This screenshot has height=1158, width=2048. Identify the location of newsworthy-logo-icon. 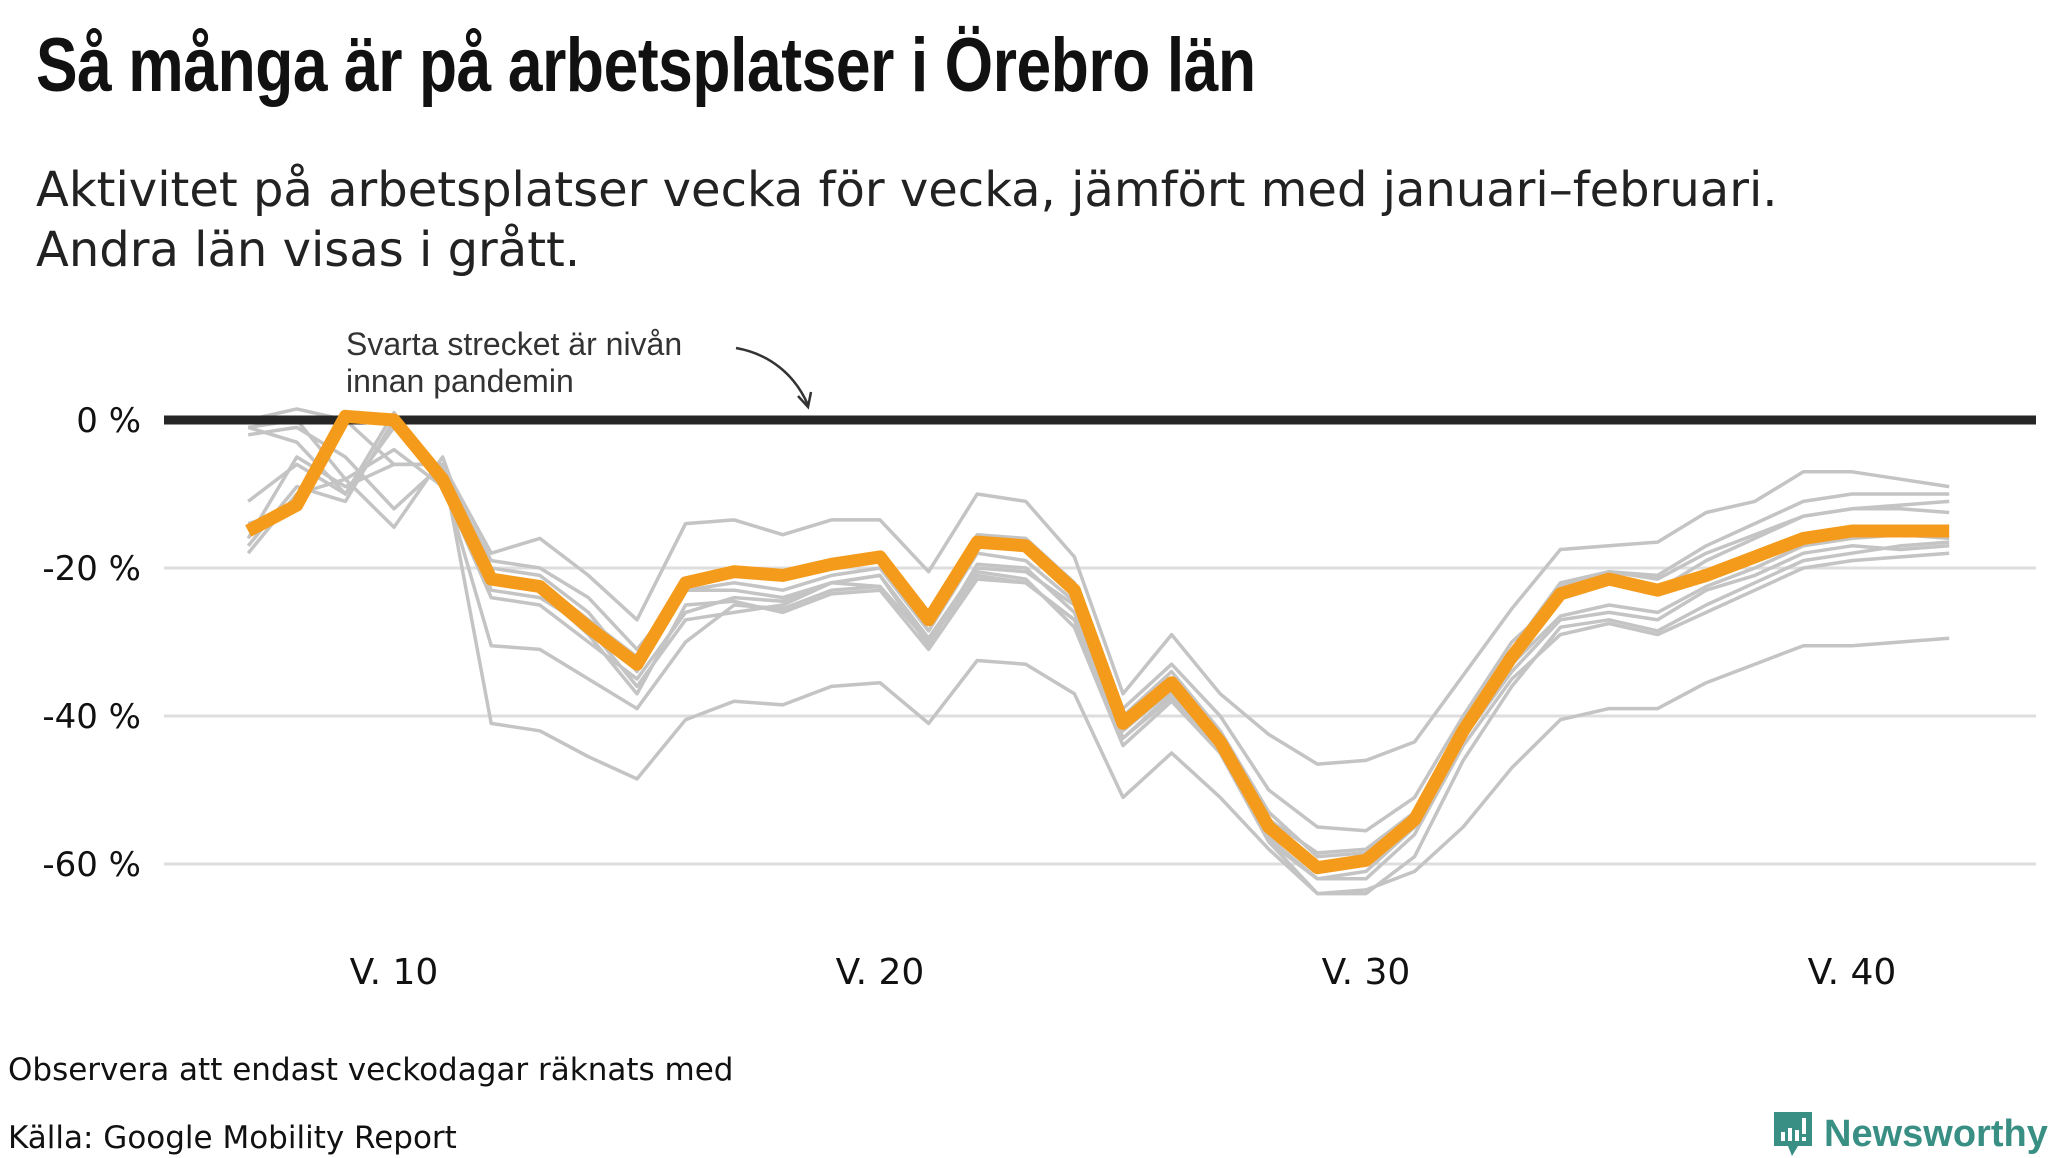
(1793, 1134).